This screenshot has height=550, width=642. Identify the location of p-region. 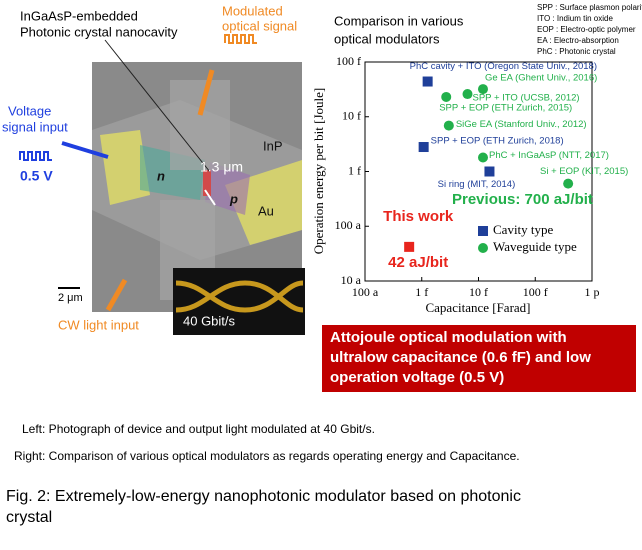
(227, 188).